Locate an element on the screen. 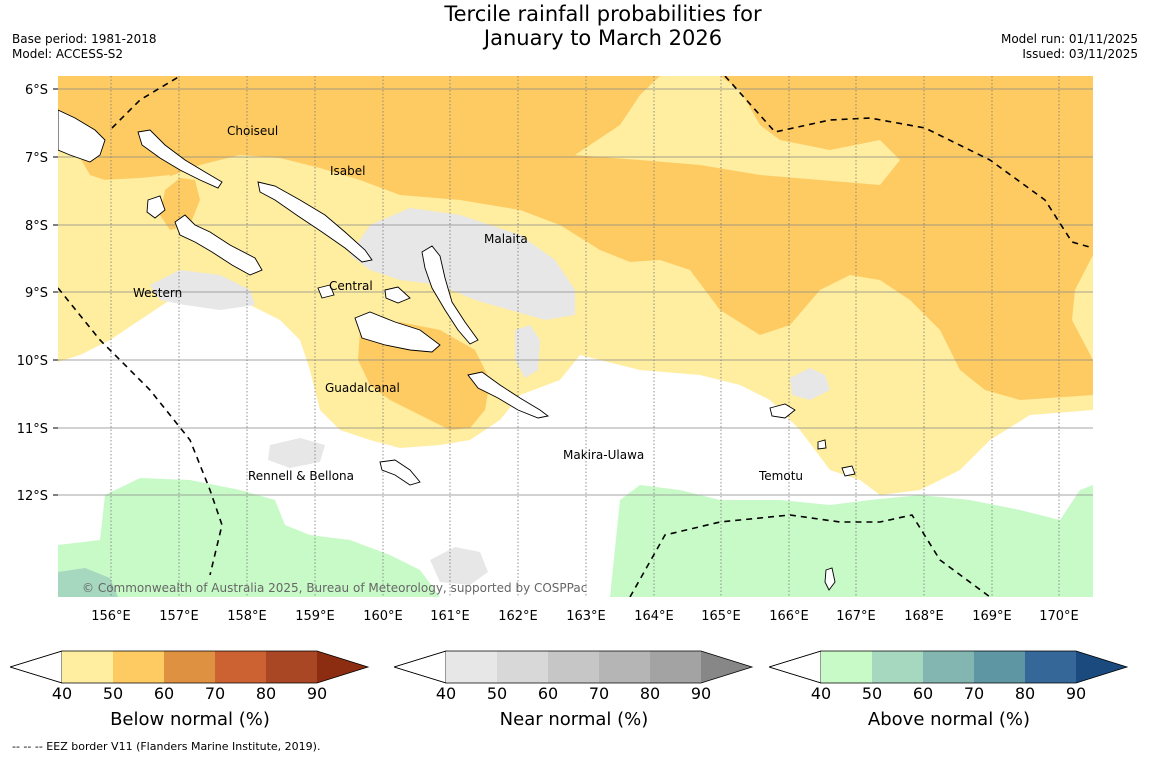  island-utupua is located at coordinates (822, 444).